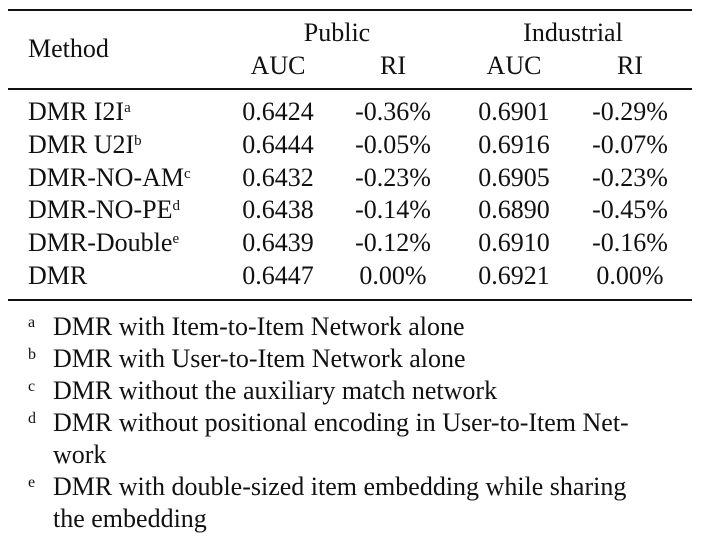  Describe the element at coordinates (337, 32) in the screenshot. I see `header-public: Public` at that location.